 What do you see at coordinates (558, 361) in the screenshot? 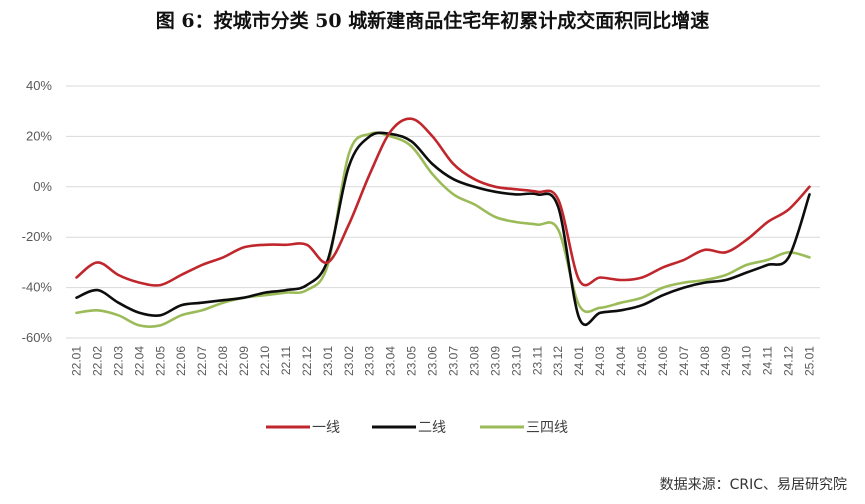
I see `x-tick-label: 23.12` at bounding box center [558, 361].